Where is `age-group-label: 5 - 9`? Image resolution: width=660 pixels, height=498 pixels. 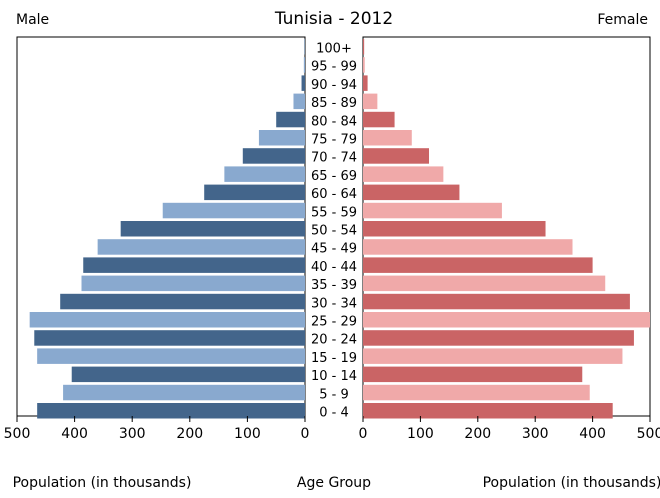 age-group-label: 5 - 9 is located at coordinates (334, 394).